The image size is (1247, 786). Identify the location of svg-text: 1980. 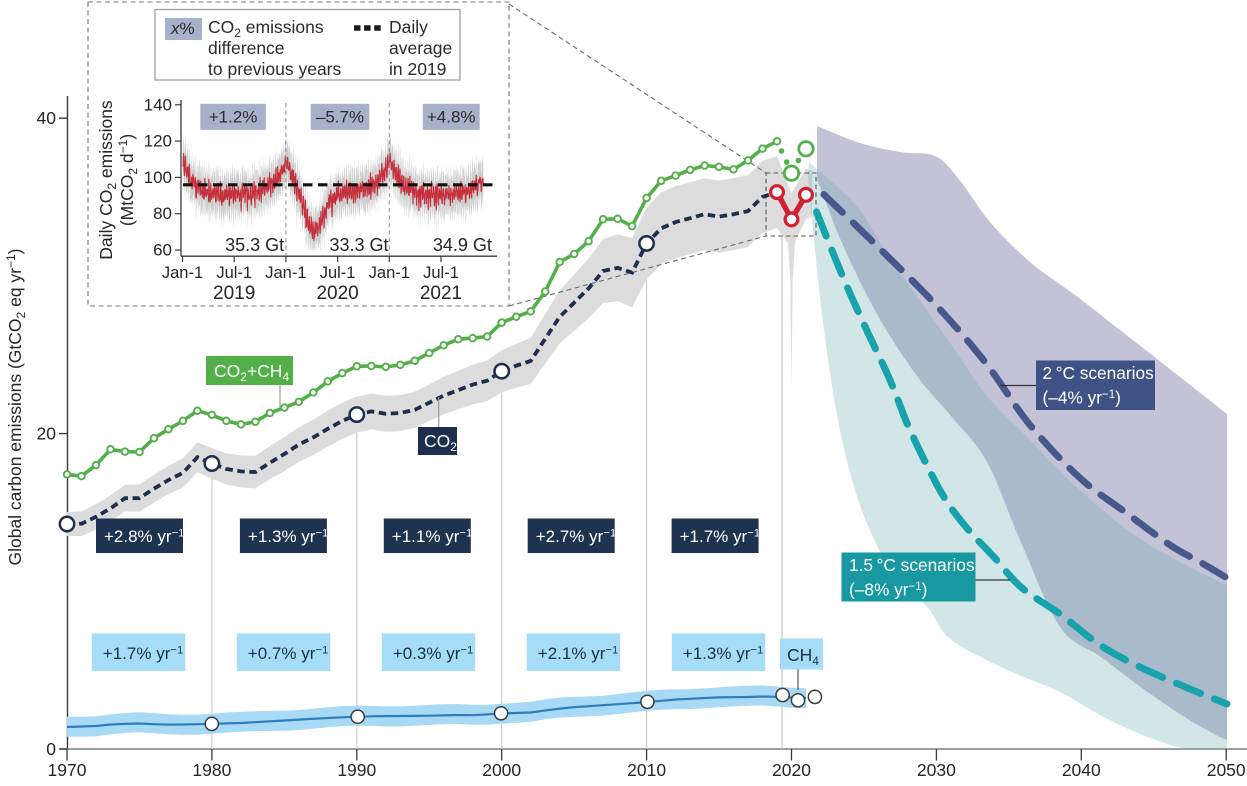
(211, 770).